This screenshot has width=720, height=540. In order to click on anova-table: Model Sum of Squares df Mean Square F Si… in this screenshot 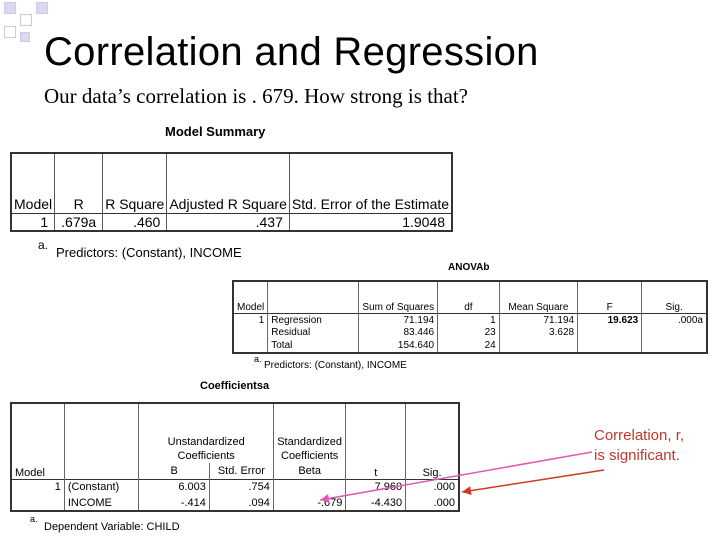, I will do `click(470, 316)`.